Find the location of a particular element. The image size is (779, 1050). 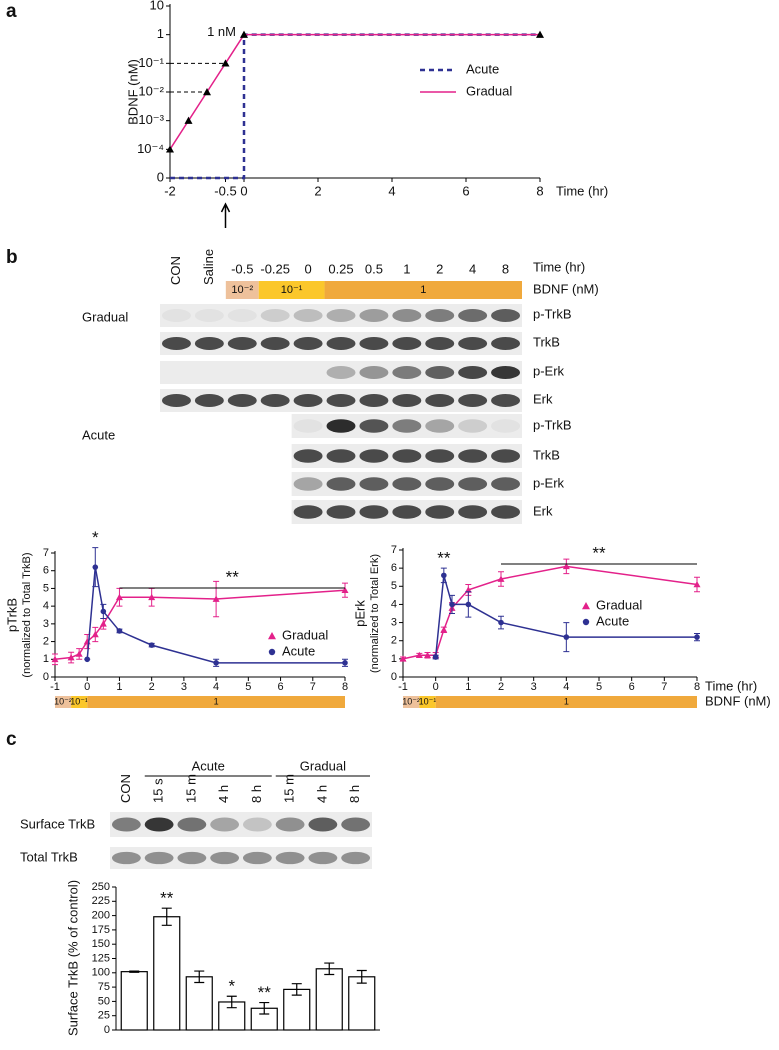

y-axis-label: Surface TrkB (% of control) is located at coordinates (72, 958).